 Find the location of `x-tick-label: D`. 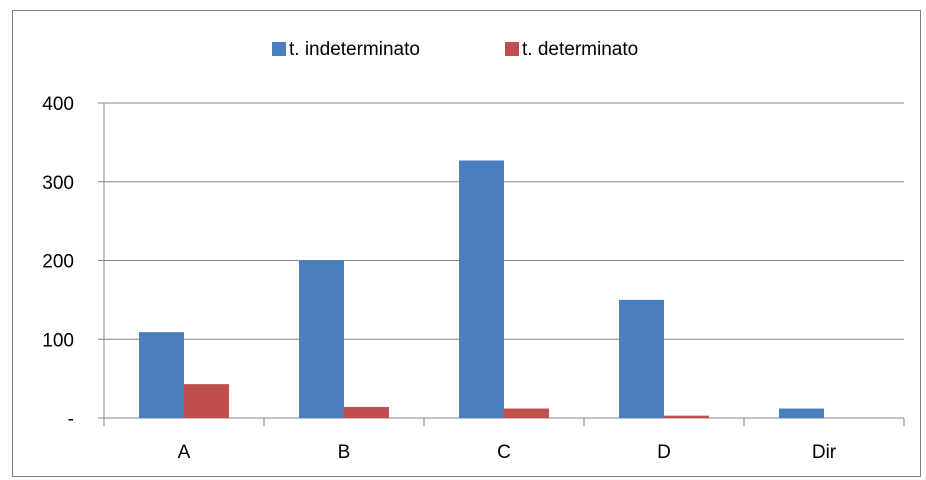

x-tick-label: D is located at coordinates (664, 452).